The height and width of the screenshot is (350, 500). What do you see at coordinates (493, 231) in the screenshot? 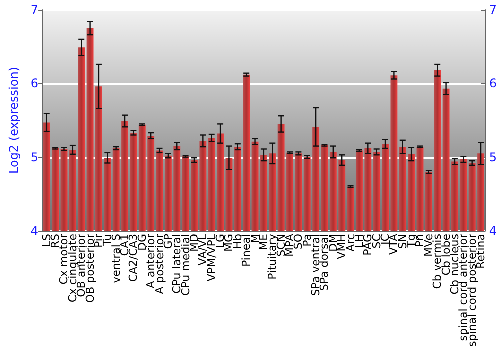
I see `y2-tick-label: 4` at bounding box center [493, 231].